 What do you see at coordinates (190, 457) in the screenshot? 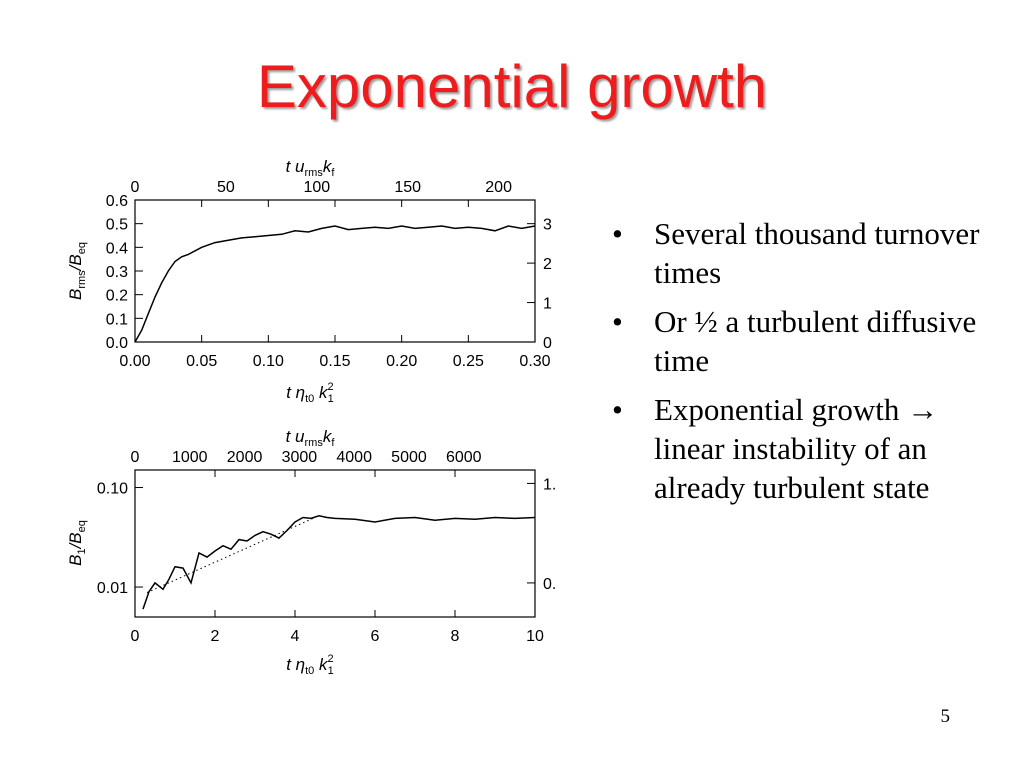
I see `bottom-x2-tick-label: 1000` at bounding box center [190, 457].